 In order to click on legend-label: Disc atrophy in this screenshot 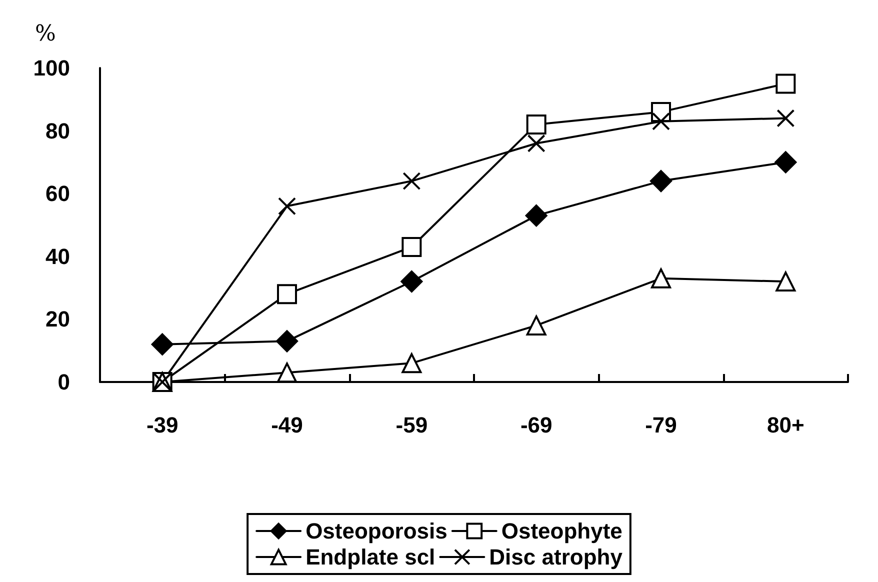, I will do `click(556, 557)`.